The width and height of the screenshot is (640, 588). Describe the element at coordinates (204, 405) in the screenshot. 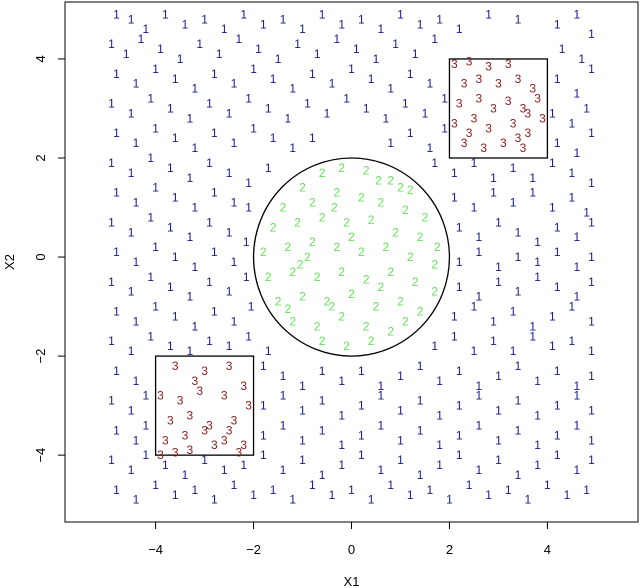

I see `rect-region` at that location.